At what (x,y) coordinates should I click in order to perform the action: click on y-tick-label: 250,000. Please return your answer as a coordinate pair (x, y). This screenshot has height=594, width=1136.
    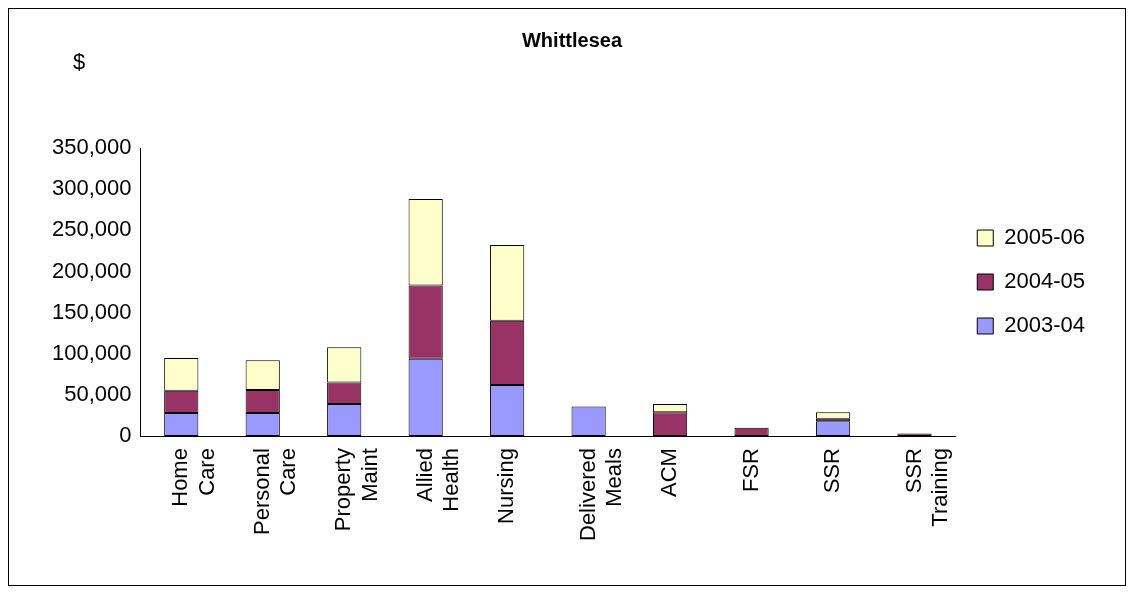
    Looking at the image, I should click on (91, 229).